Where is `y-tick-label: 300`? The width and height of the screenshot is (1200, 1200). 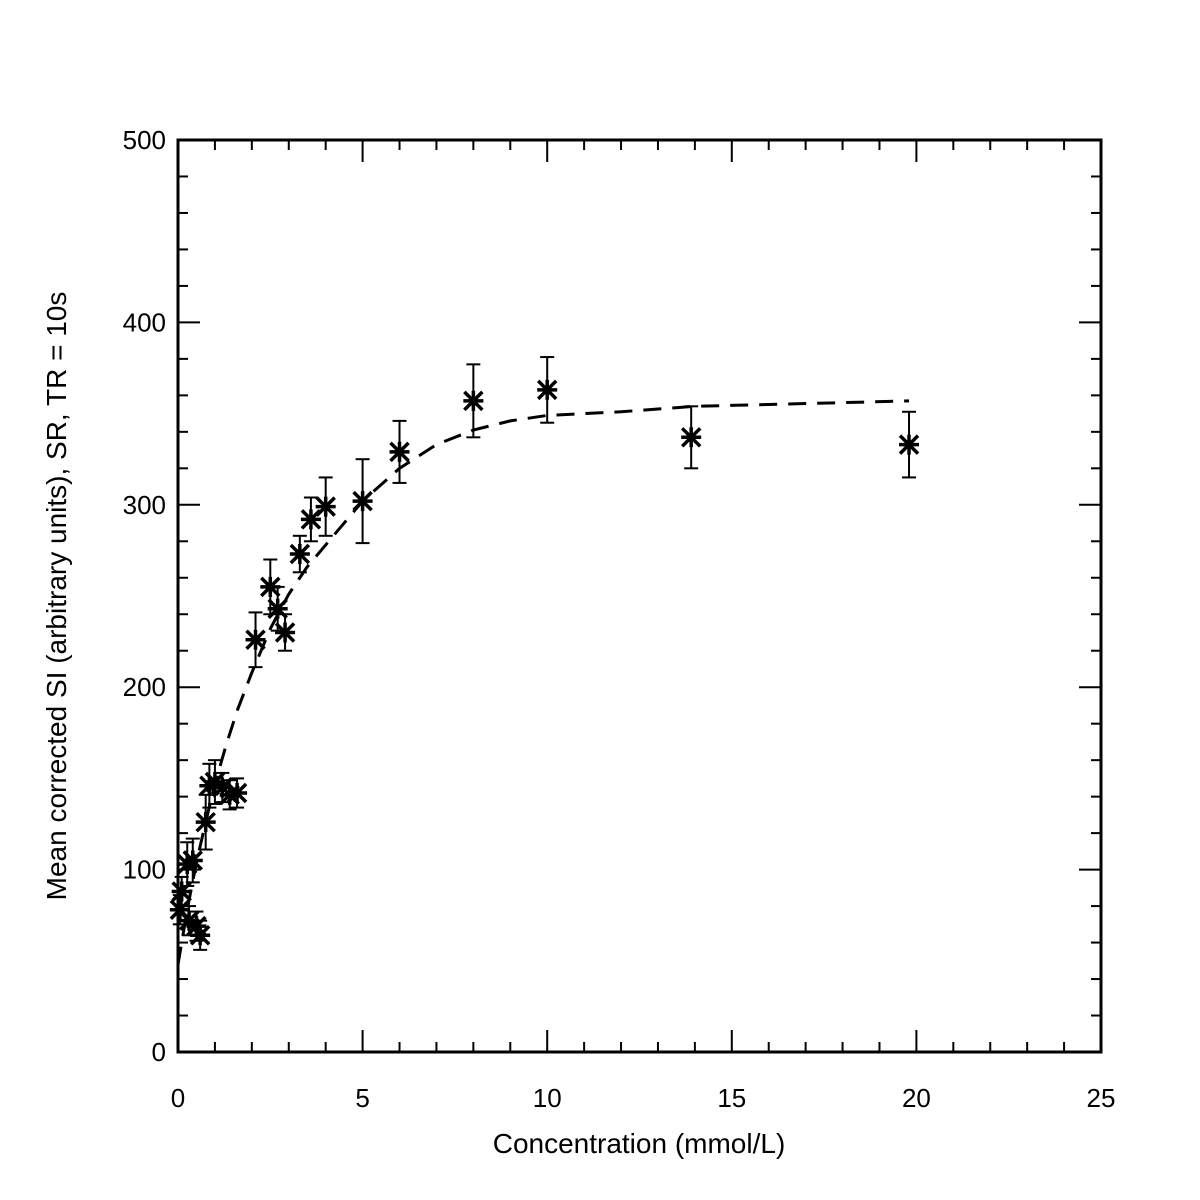
y-tick-label: 300 is located at coordinates (144, 505).